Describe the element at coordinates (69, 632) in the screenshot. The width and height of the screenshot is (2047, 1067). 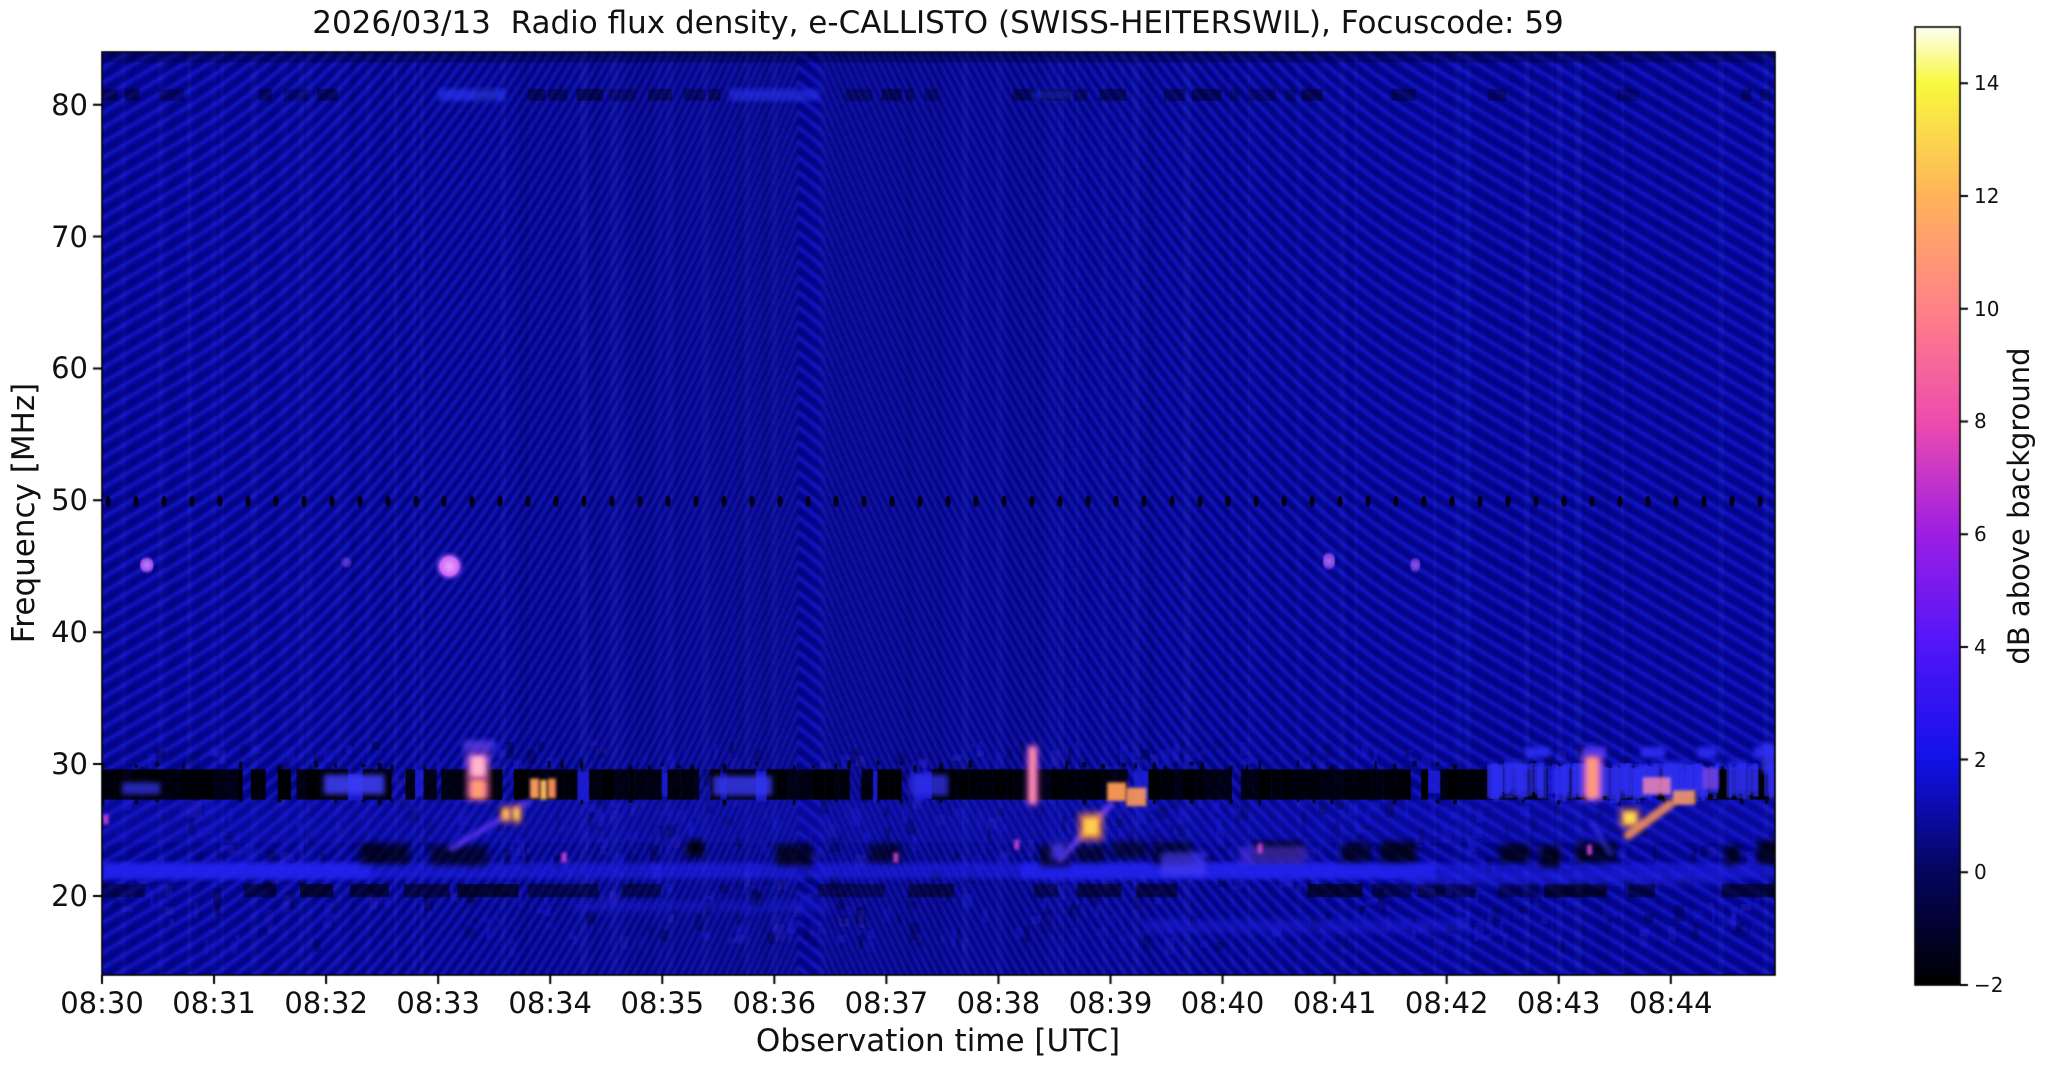
I see `y-tick-label: 40` at that location.